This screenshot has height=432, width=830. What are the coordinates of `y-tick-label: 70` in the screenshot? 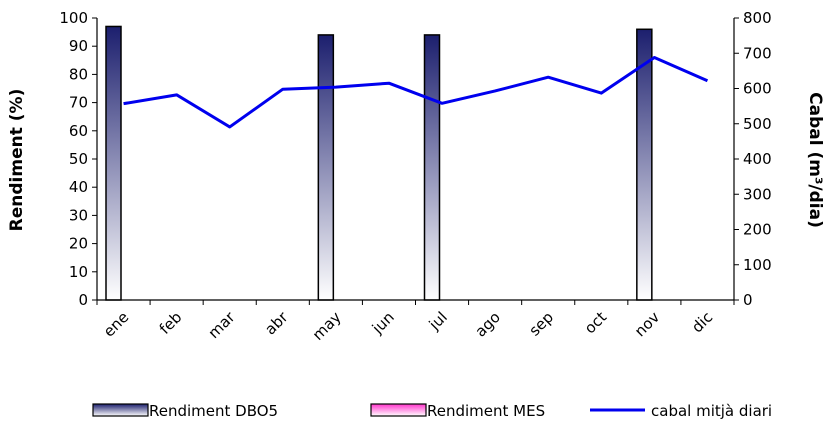 It's located at (78, 103).